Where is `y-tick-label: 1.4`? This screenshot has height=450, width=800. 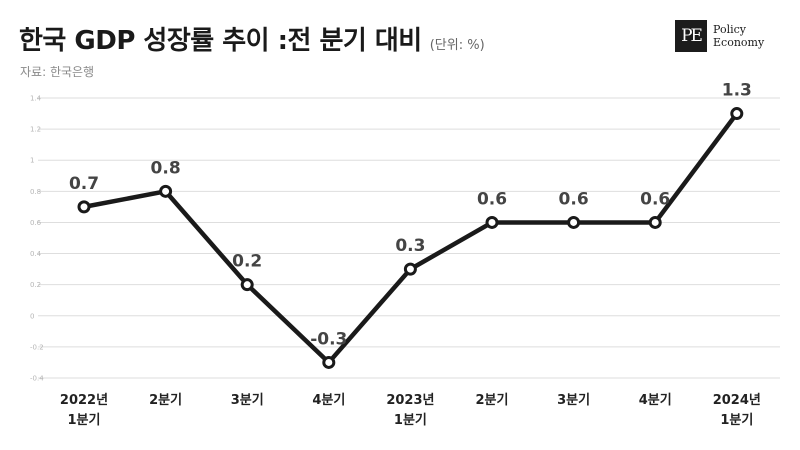
y-tick-label: 1.4 is located at coordinates (36, 99).